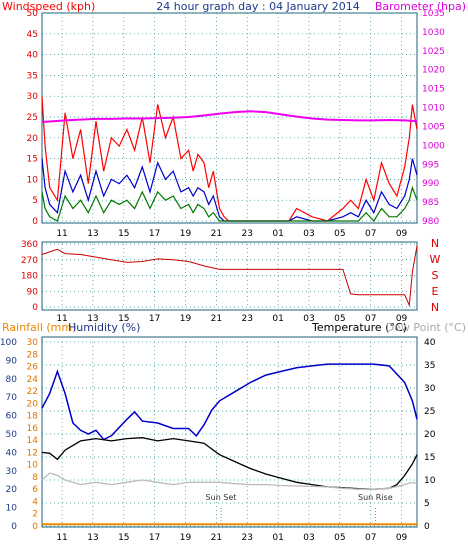 Image resolution: width=468 pixels, height=555 pixels. I want to click on wind-x-tick-label: 17, so click(154, 234).